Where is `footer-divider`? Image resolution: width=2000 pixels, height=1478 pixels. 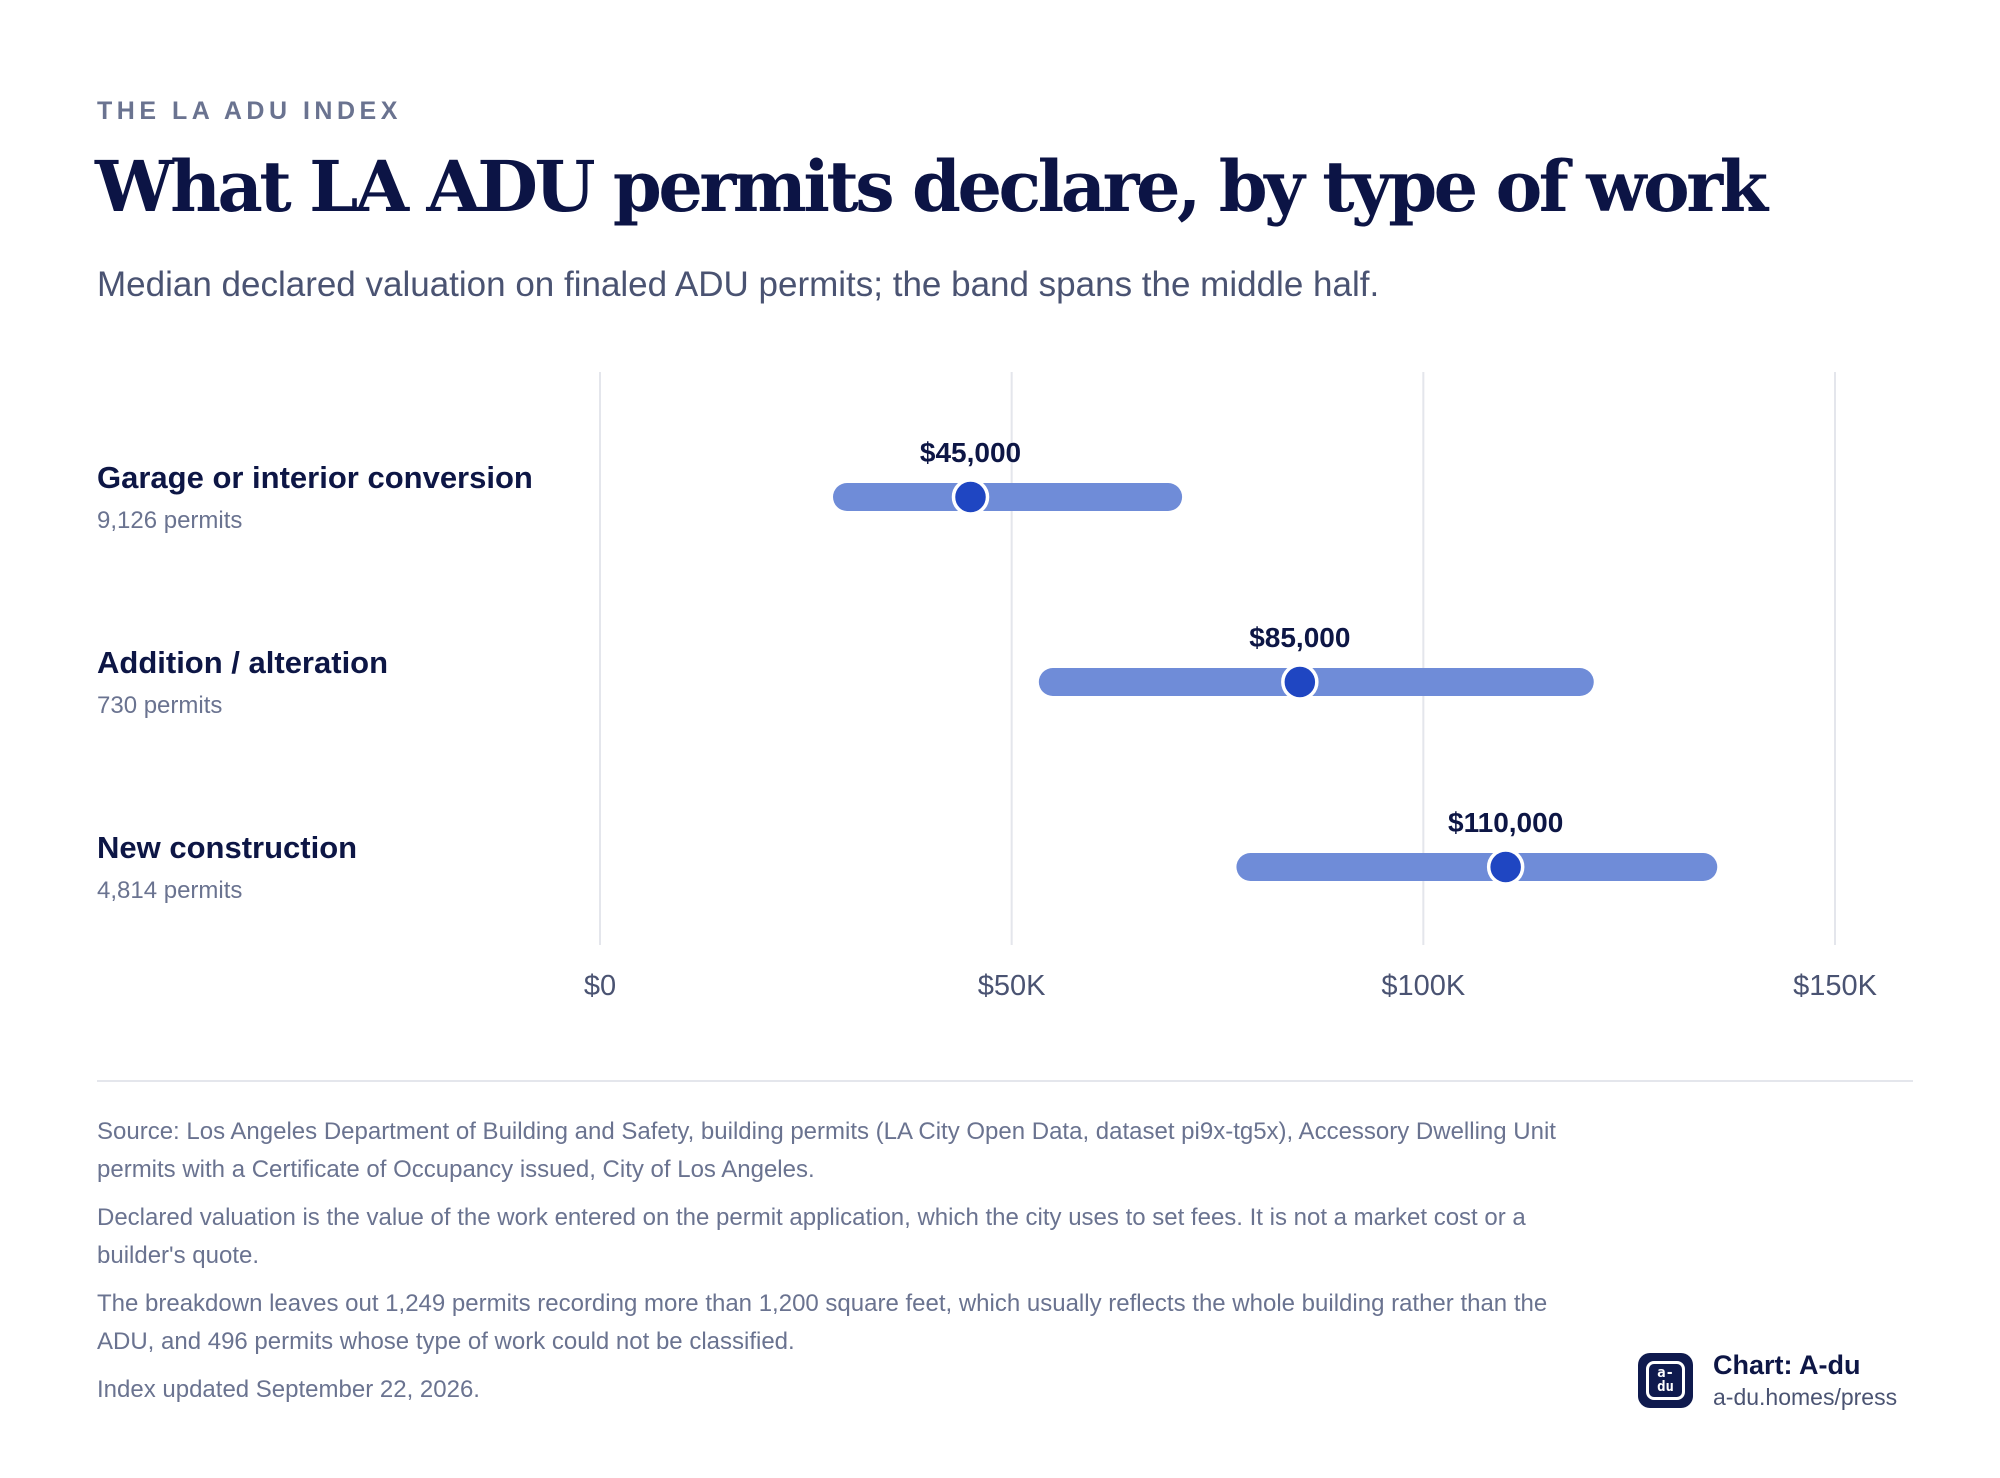
footer-divider is located at coordinates (1005, 1081).